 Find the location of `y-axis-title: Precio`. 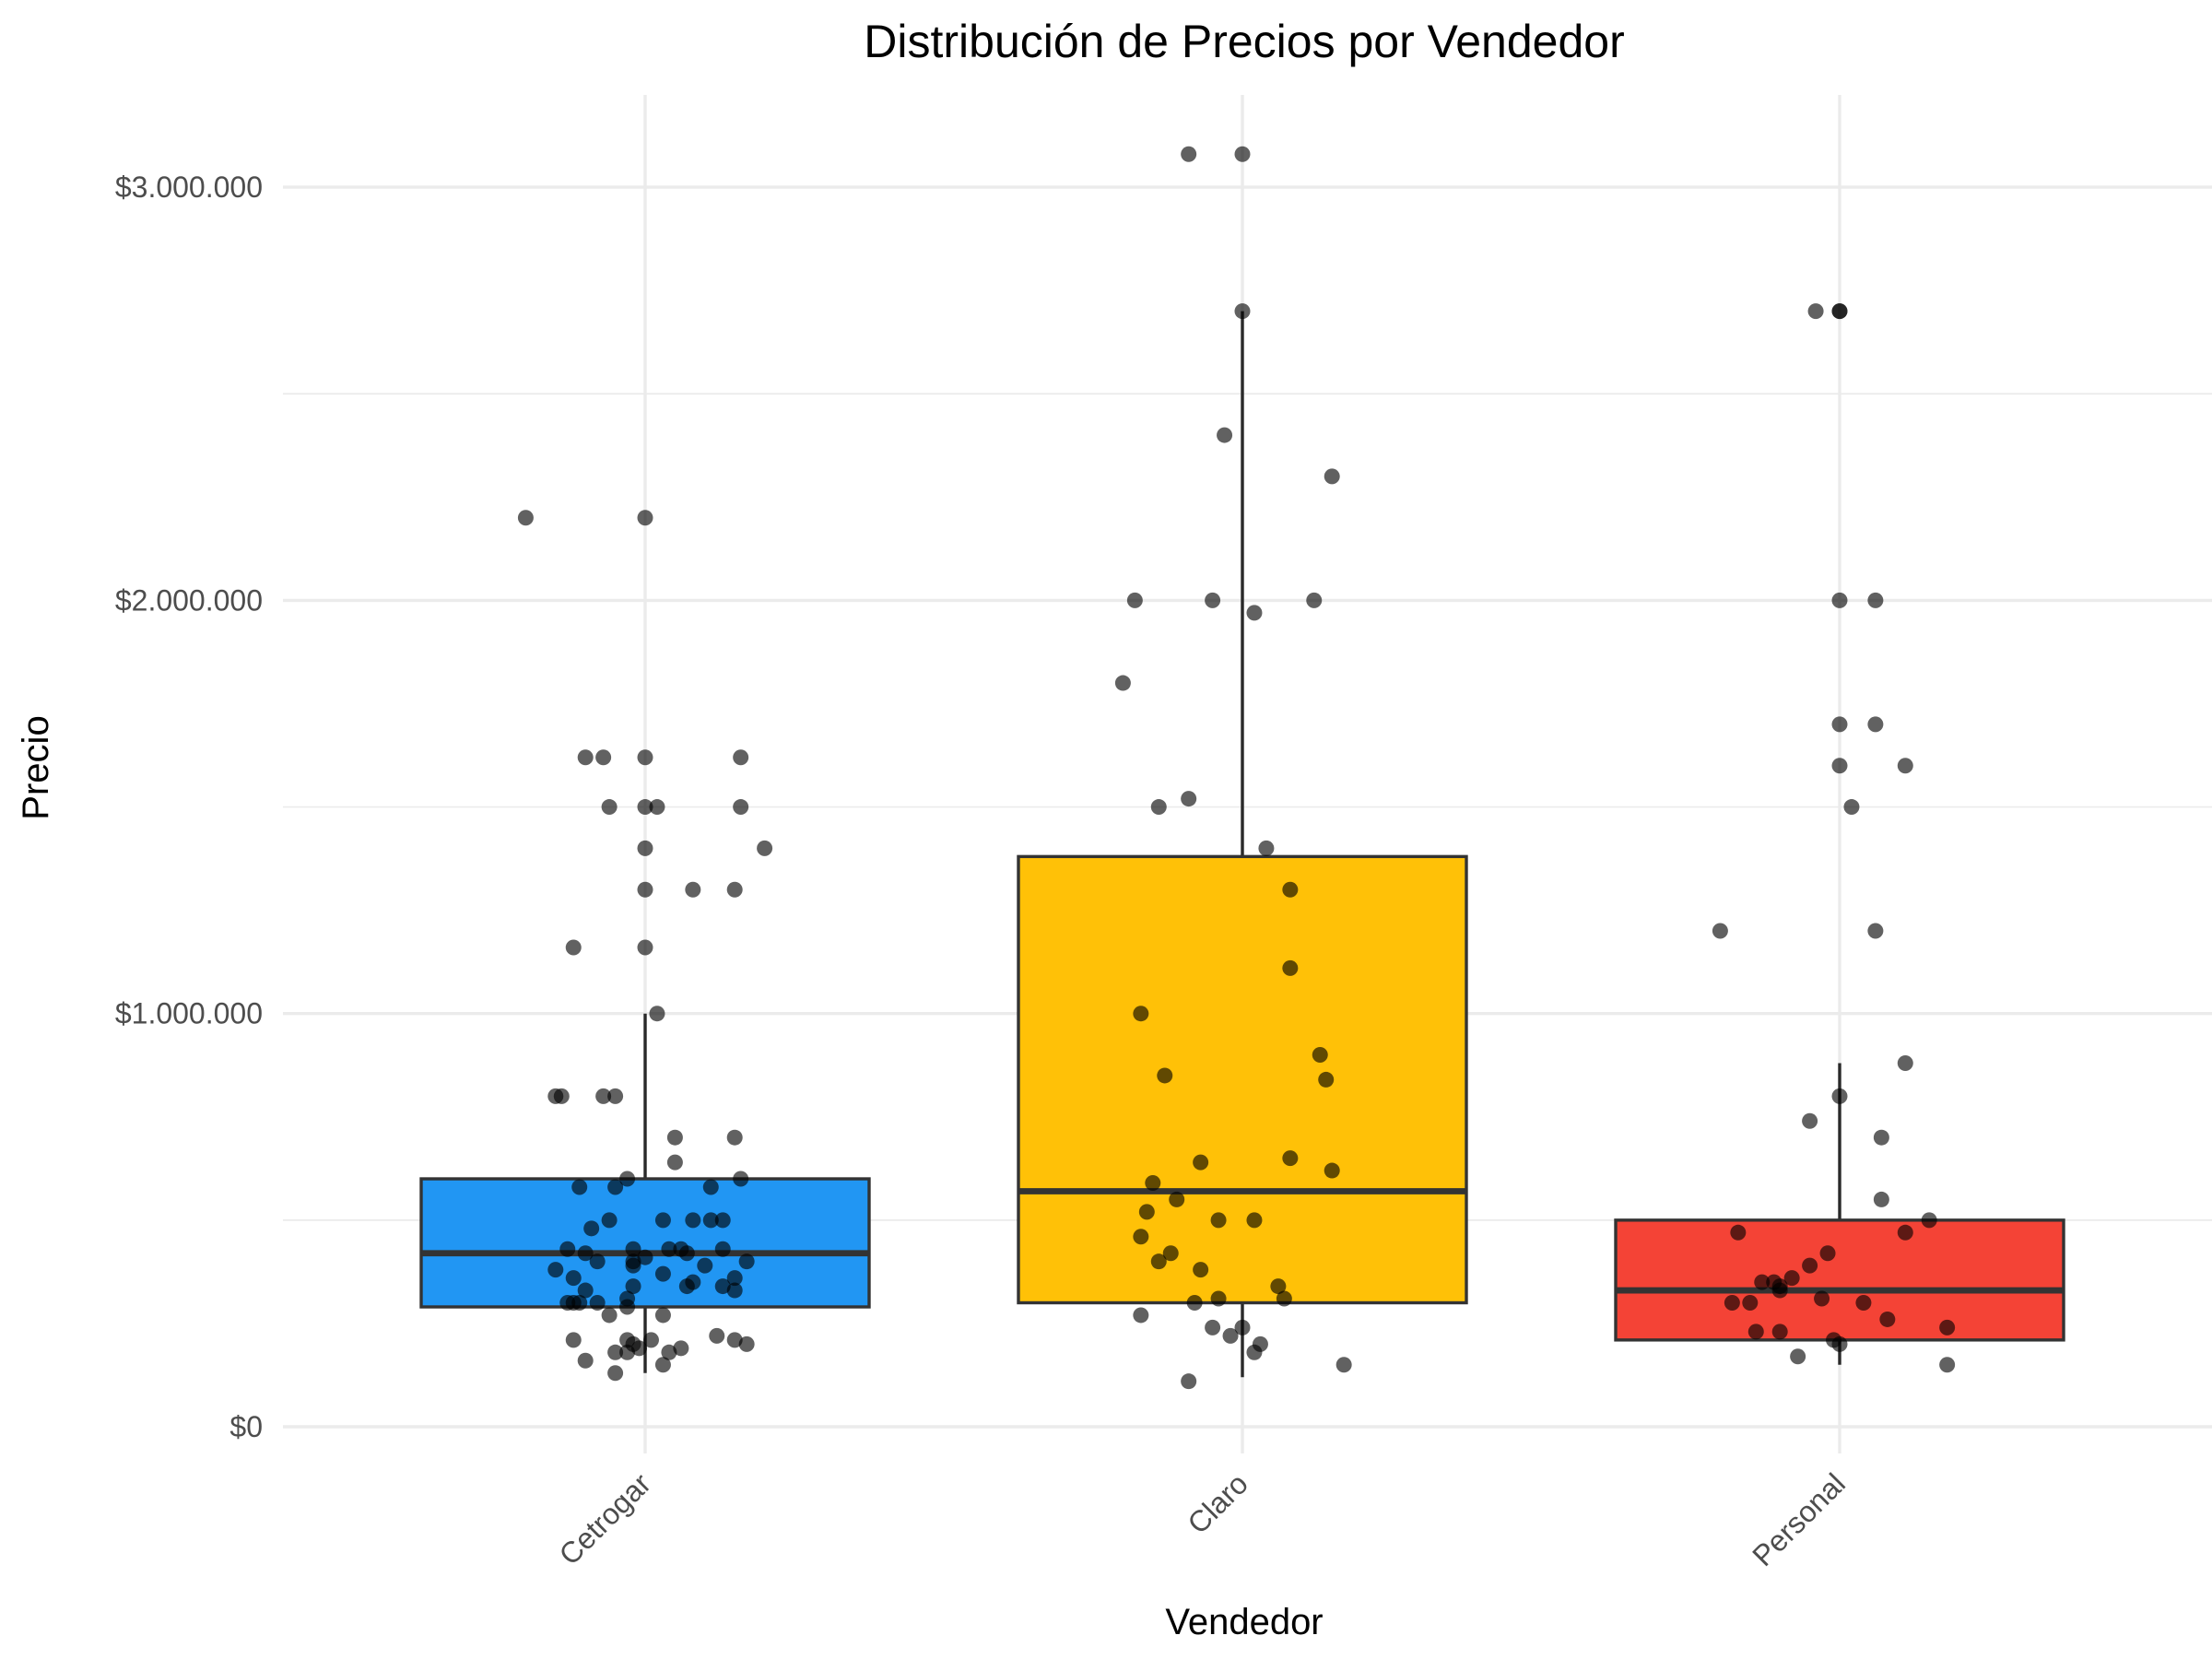

y-axis-title: Precio is located at coordinates (36, 767).